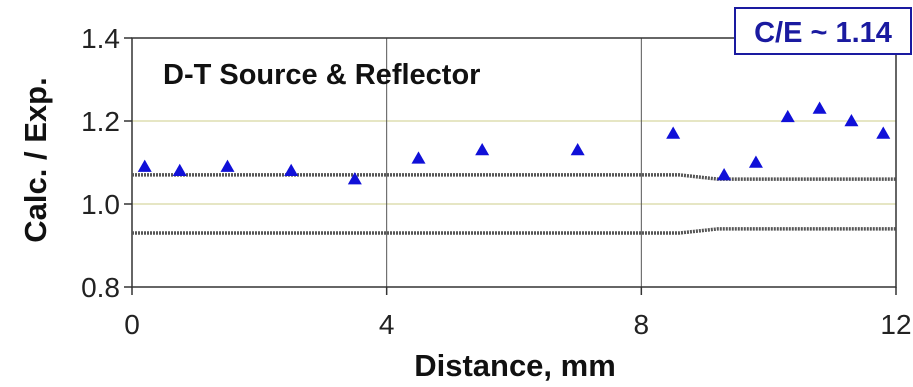 The image size is (913, 387). I want to click on y-tick-label: 1.0, so click(100, 204).